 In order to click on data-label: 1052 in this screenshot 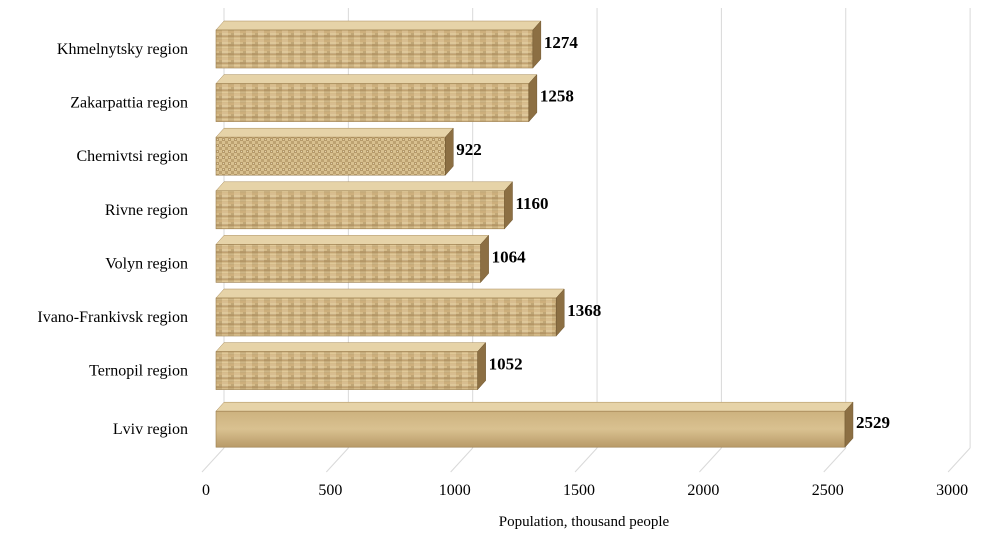, I will do `click(506, 364)`.